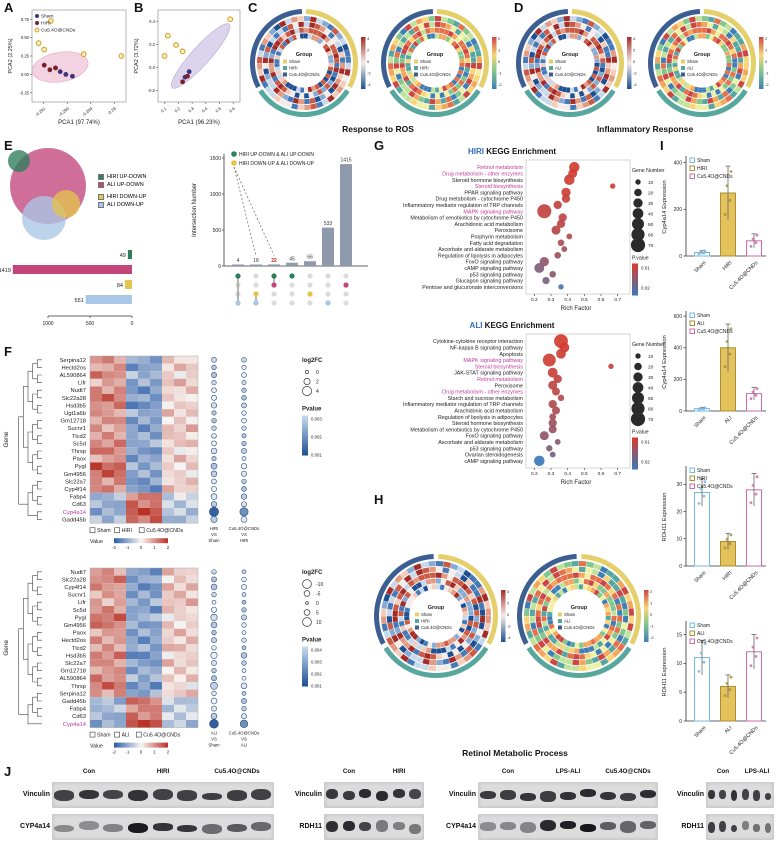  Describe the element at coordinates (8, 771) in the screenshot. I see `panel-j-label: J` at that location.